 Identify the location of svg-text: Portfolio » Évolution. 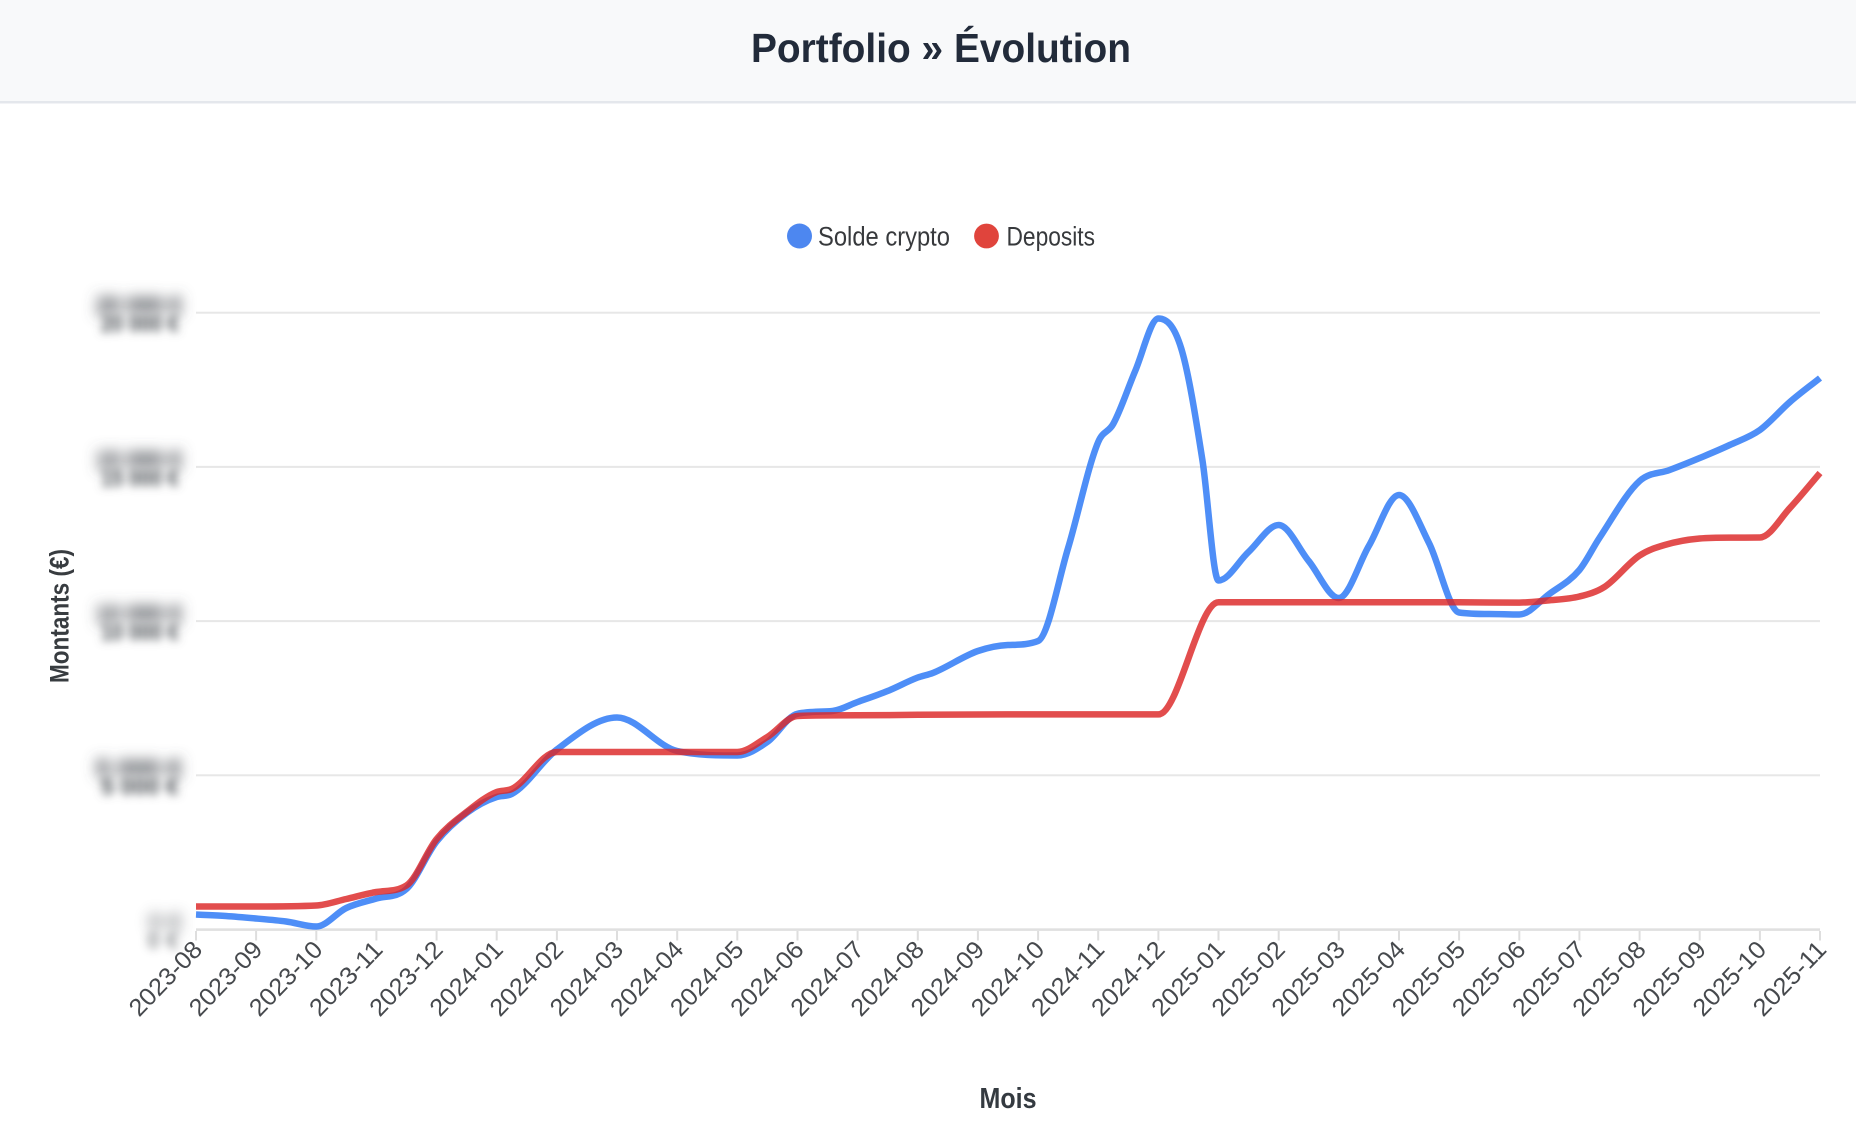
(941, 48).